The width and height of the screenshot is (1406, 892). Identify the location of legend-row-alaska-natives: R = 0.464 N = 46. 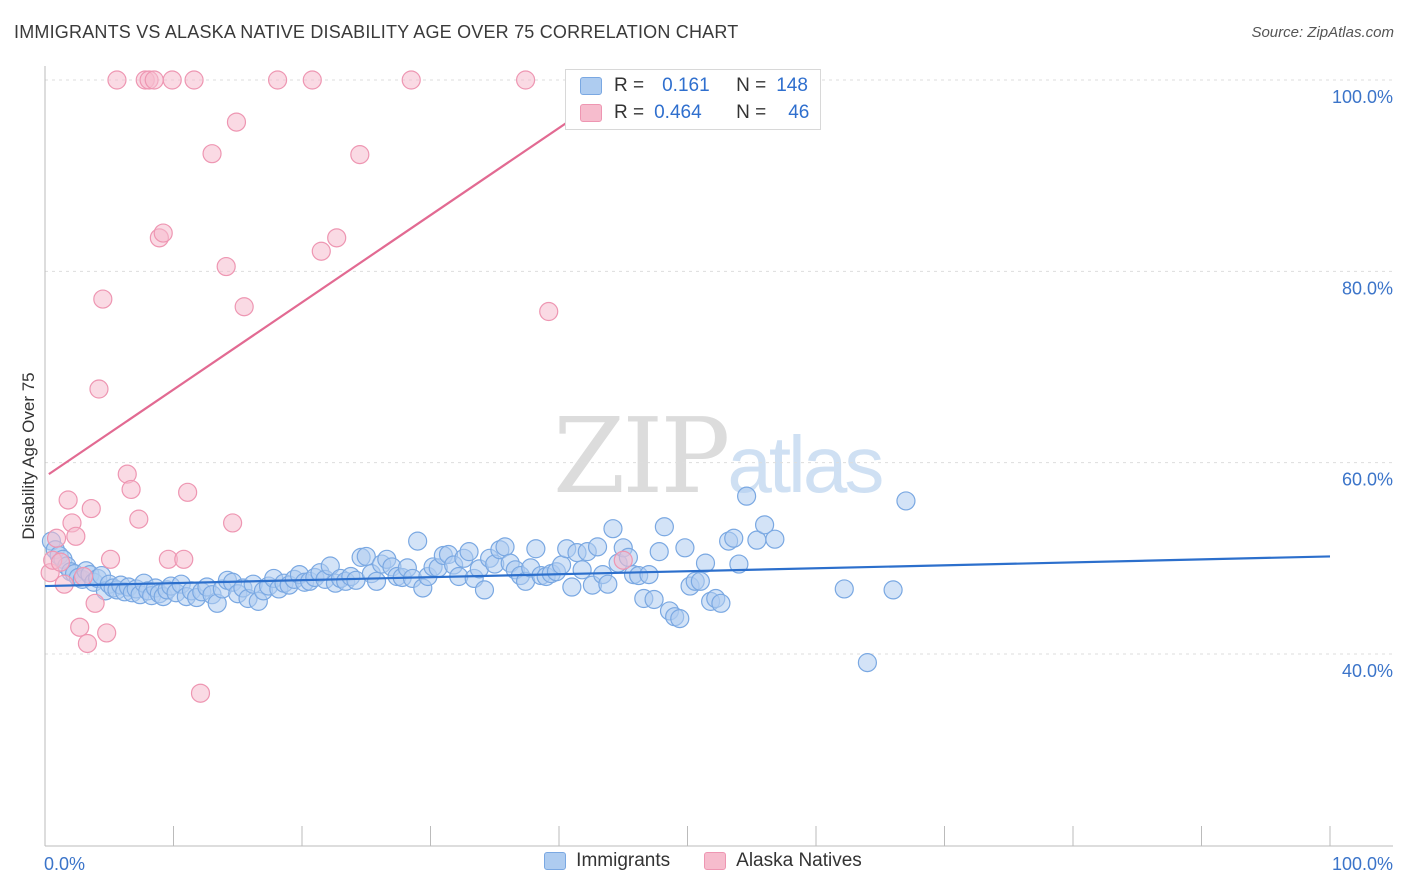
(694, 113).